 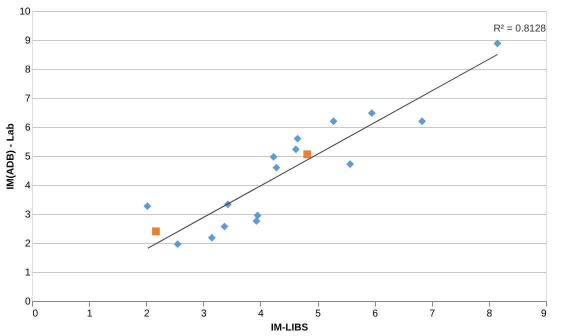 I want to click on y-tick-label: 4, so click(x=27, y=186).